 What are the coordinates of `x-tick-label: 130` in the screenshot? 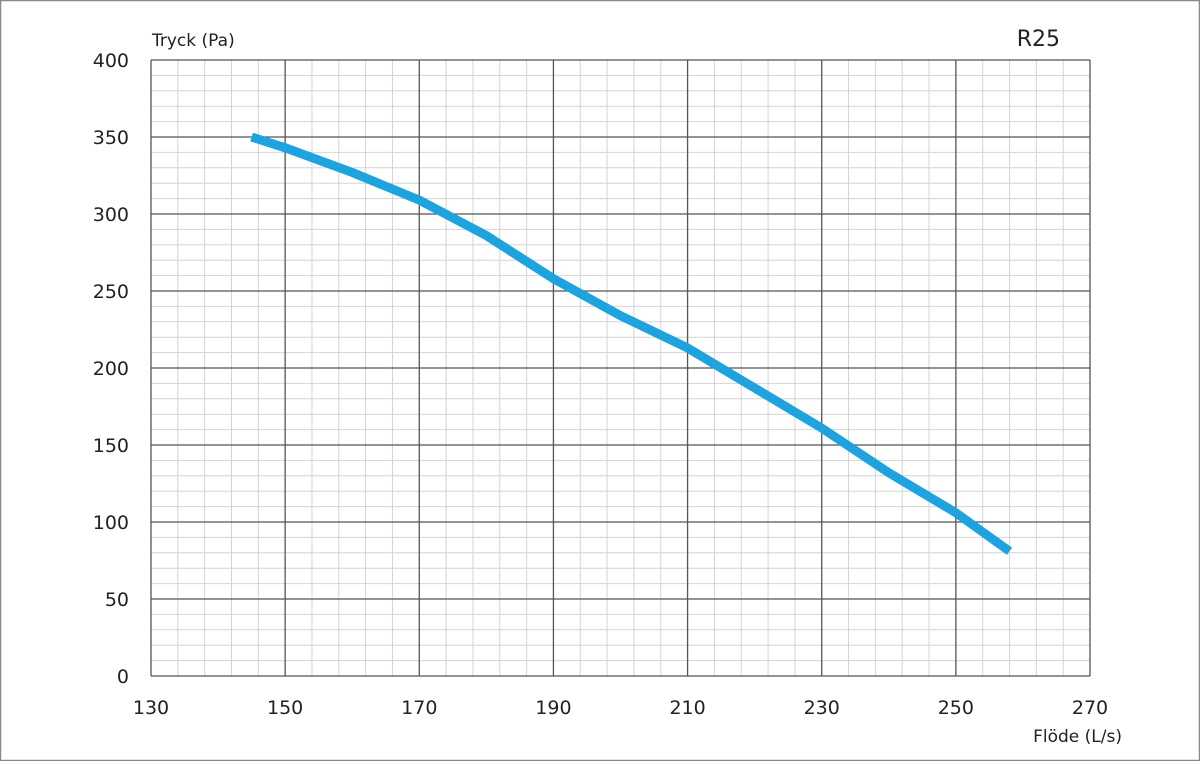 It's located at (151, 708).